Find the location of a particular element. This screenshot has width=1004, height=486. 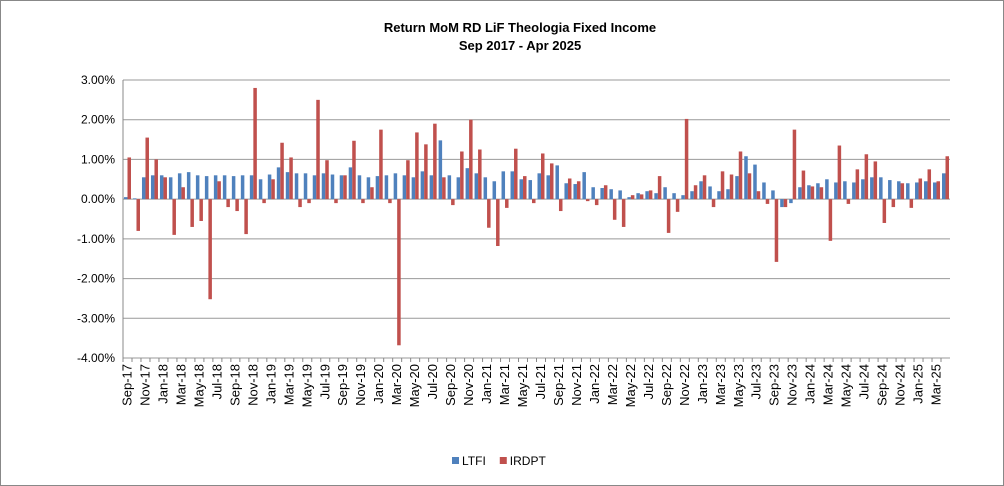

legend-label: IRDPT is located at coordinates (528, 461).